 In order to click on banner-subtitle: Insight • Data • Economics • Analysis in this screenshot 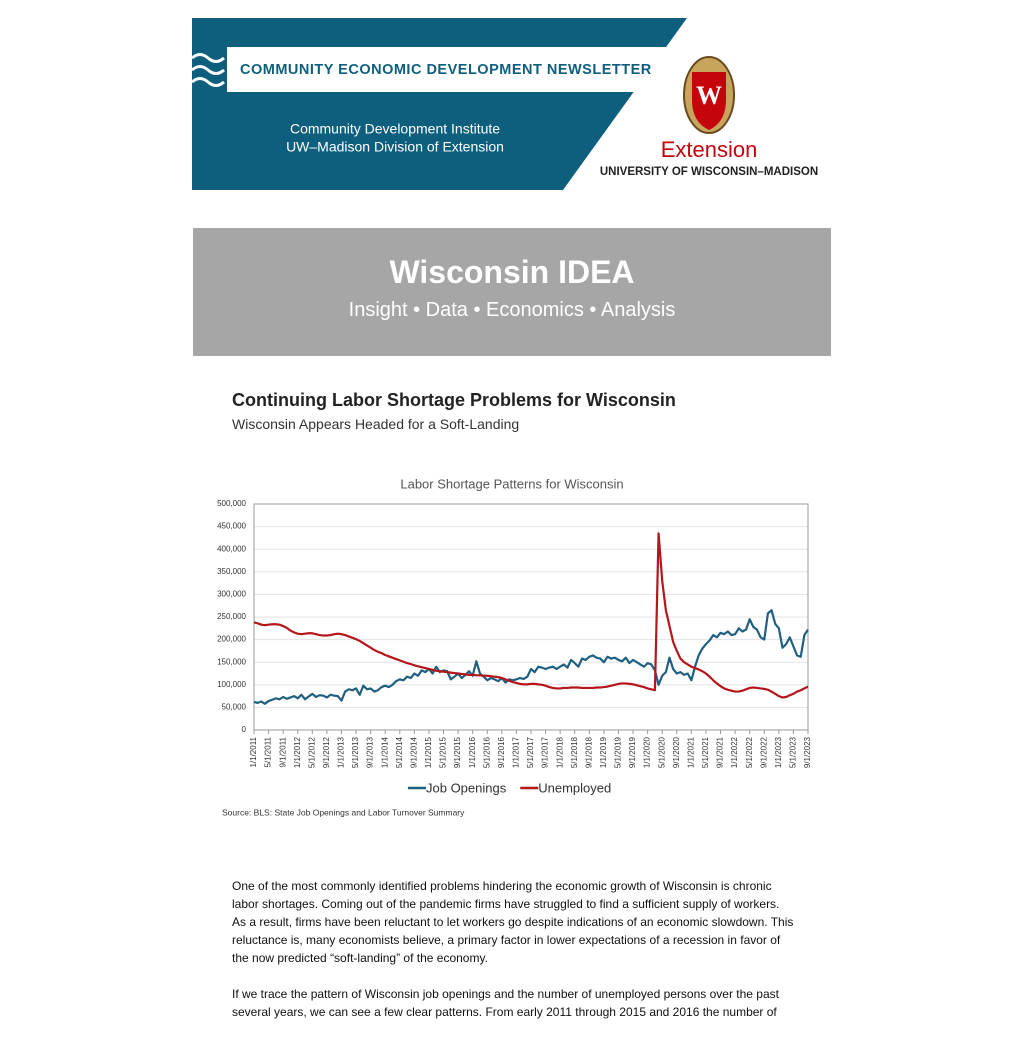, I will do `click(512, 310)`.